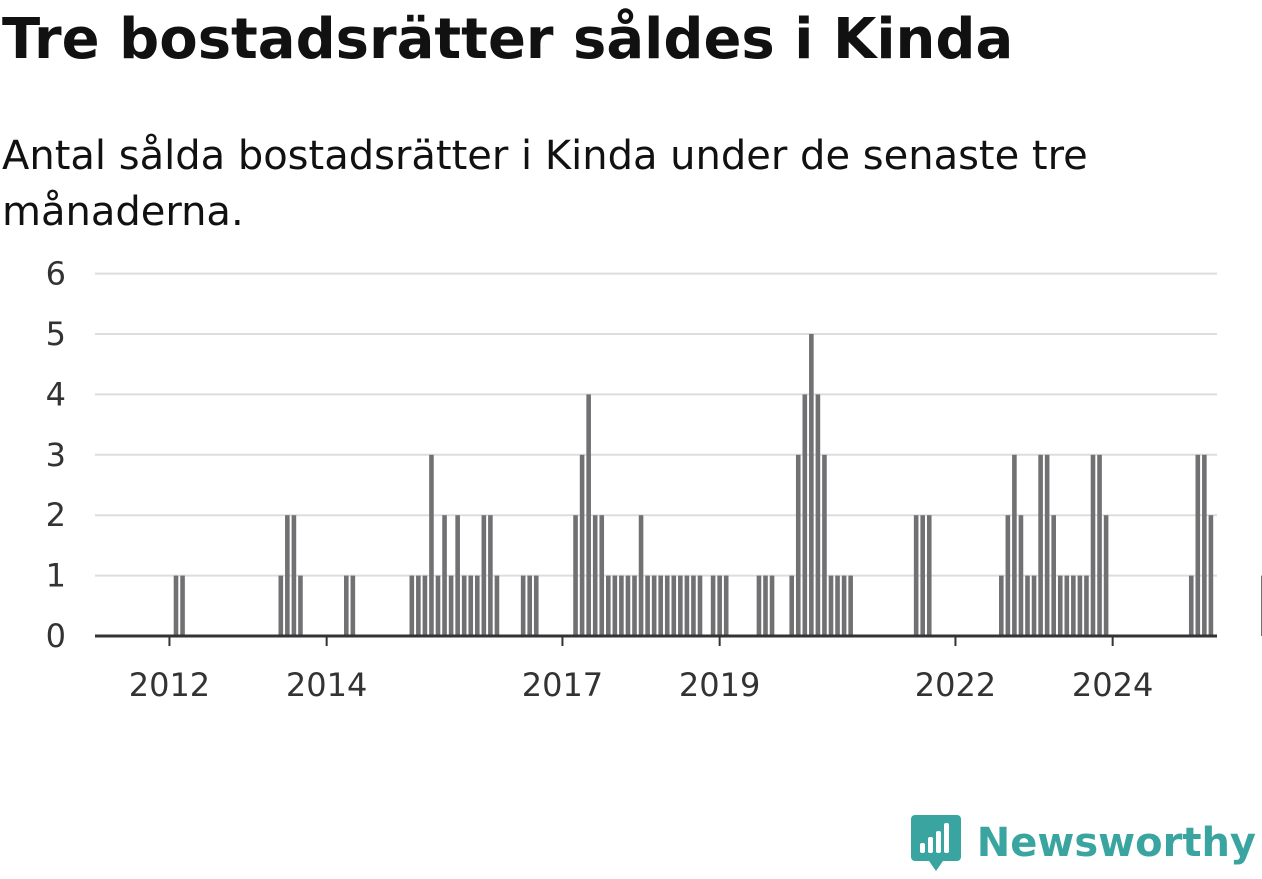  I want to click on chart-title: Tre bostadsrätter såldes i Kinda, so click(508, 39).